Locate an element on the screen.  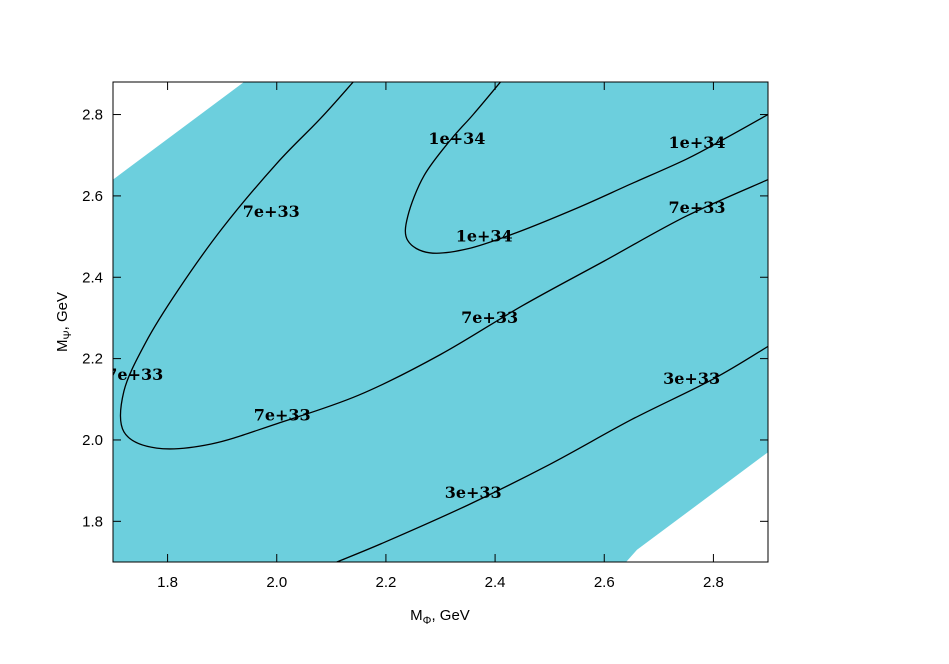
x-tick-label: 2.2 is located at coordinates (385, 582).